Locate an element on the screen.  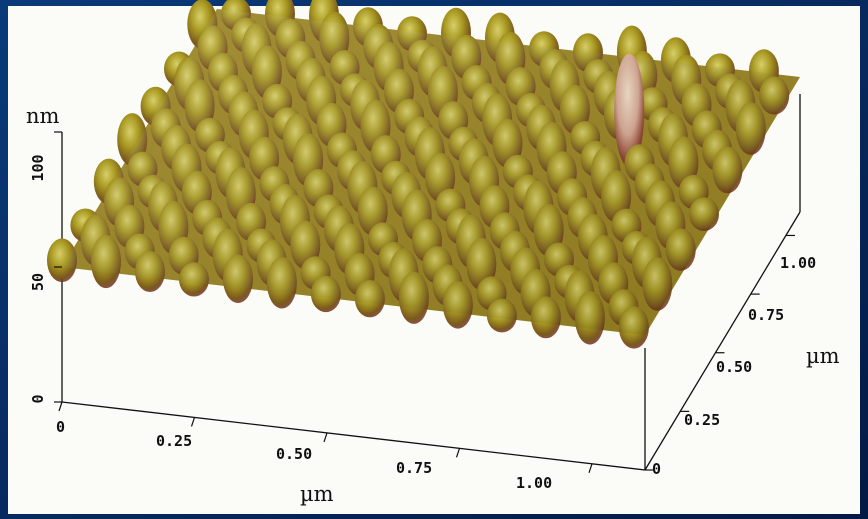
x-tick-label-025: 0.25 is located at coordinates (174, 441).